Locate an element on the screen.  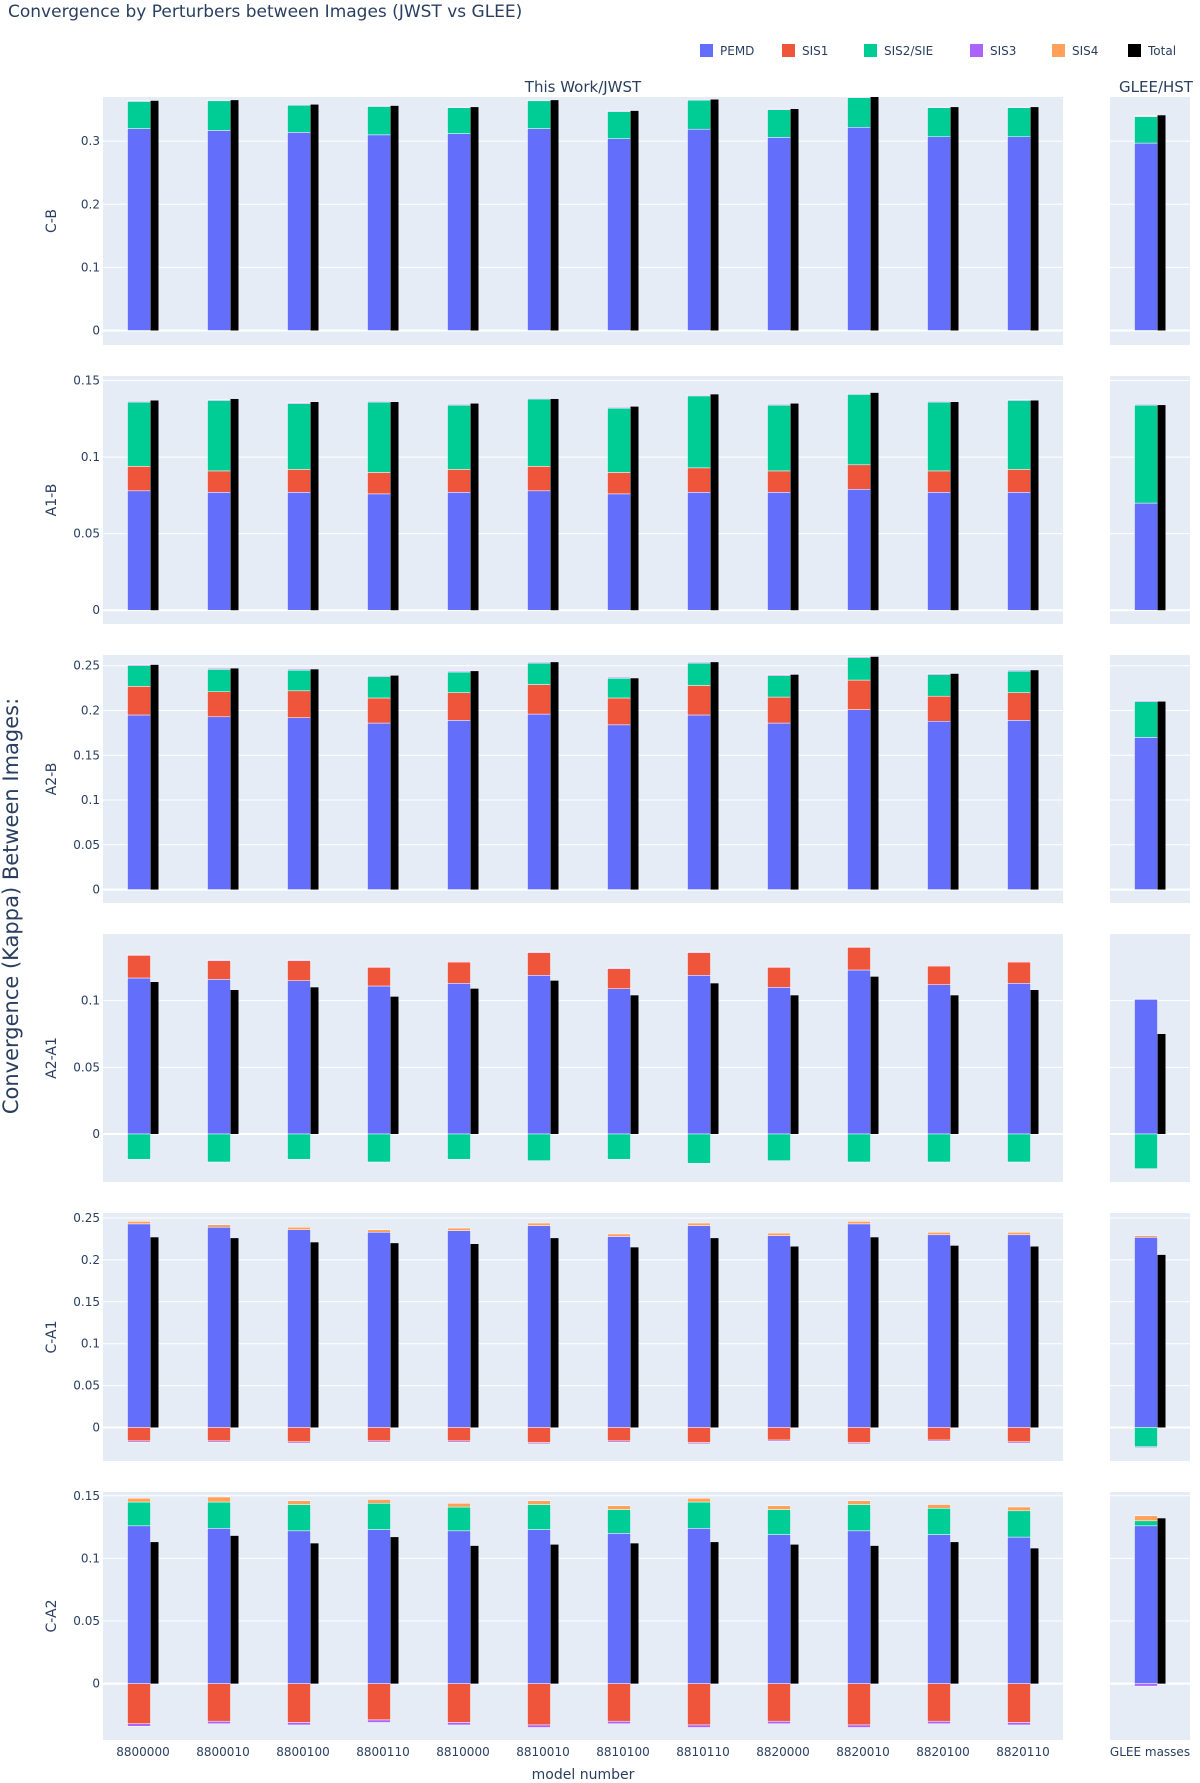
x-tick-label: 8820010 is located at coordinates (862, 1752).